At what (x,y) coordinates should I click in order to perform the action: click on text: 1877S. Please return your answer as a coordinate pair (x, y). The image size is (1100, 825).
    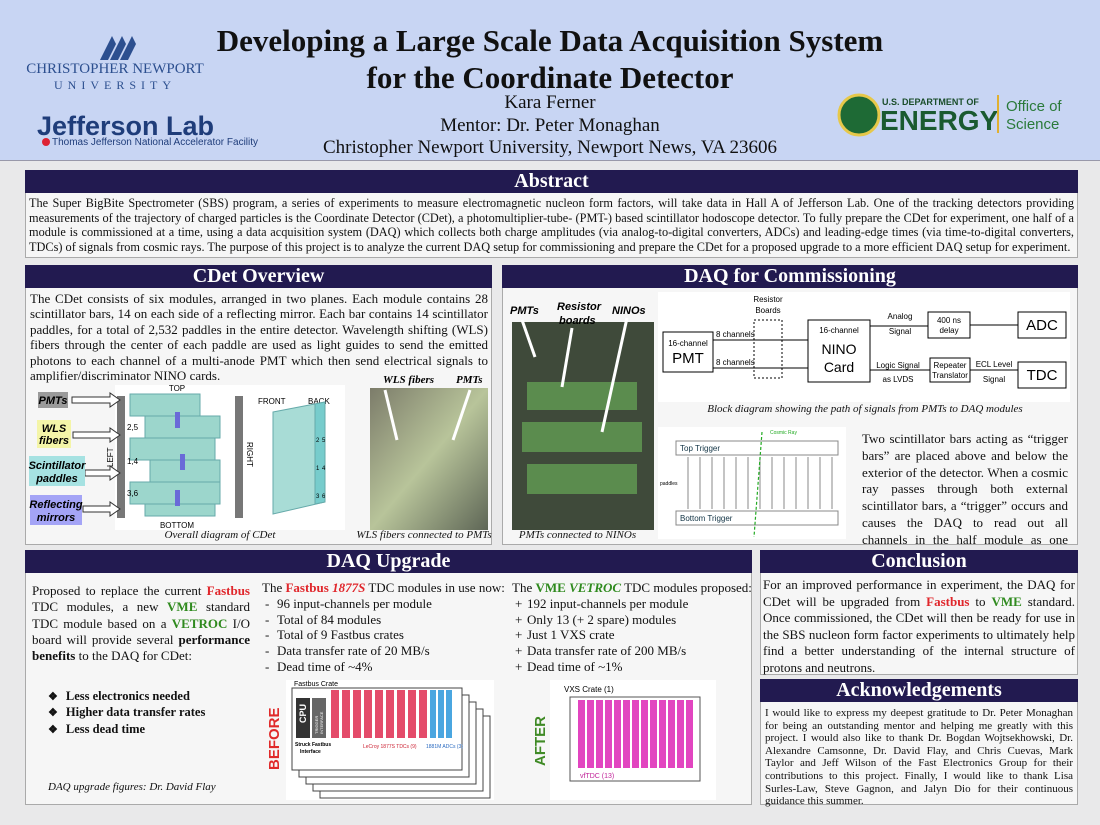
    Looking at the image, I should click on (349, 587).